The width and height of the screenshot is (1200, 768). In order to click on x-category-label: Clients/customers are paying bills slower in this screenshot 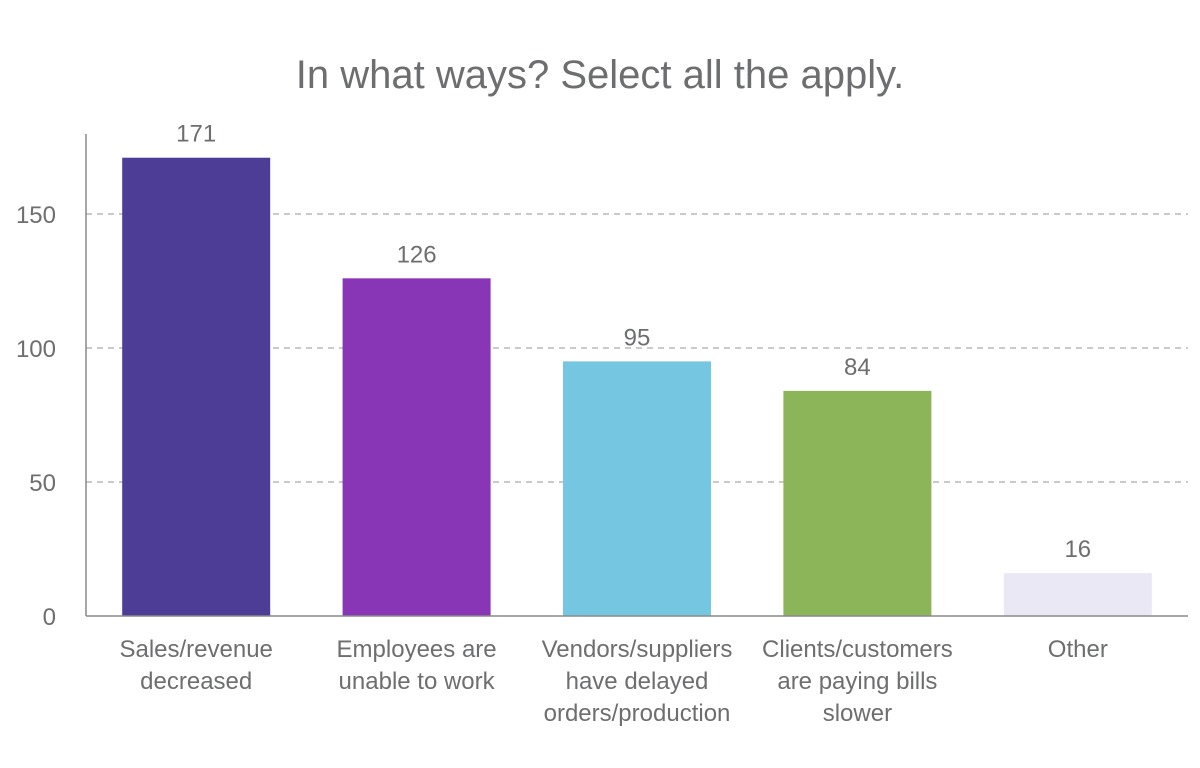, I will do `click(857, 681)`.